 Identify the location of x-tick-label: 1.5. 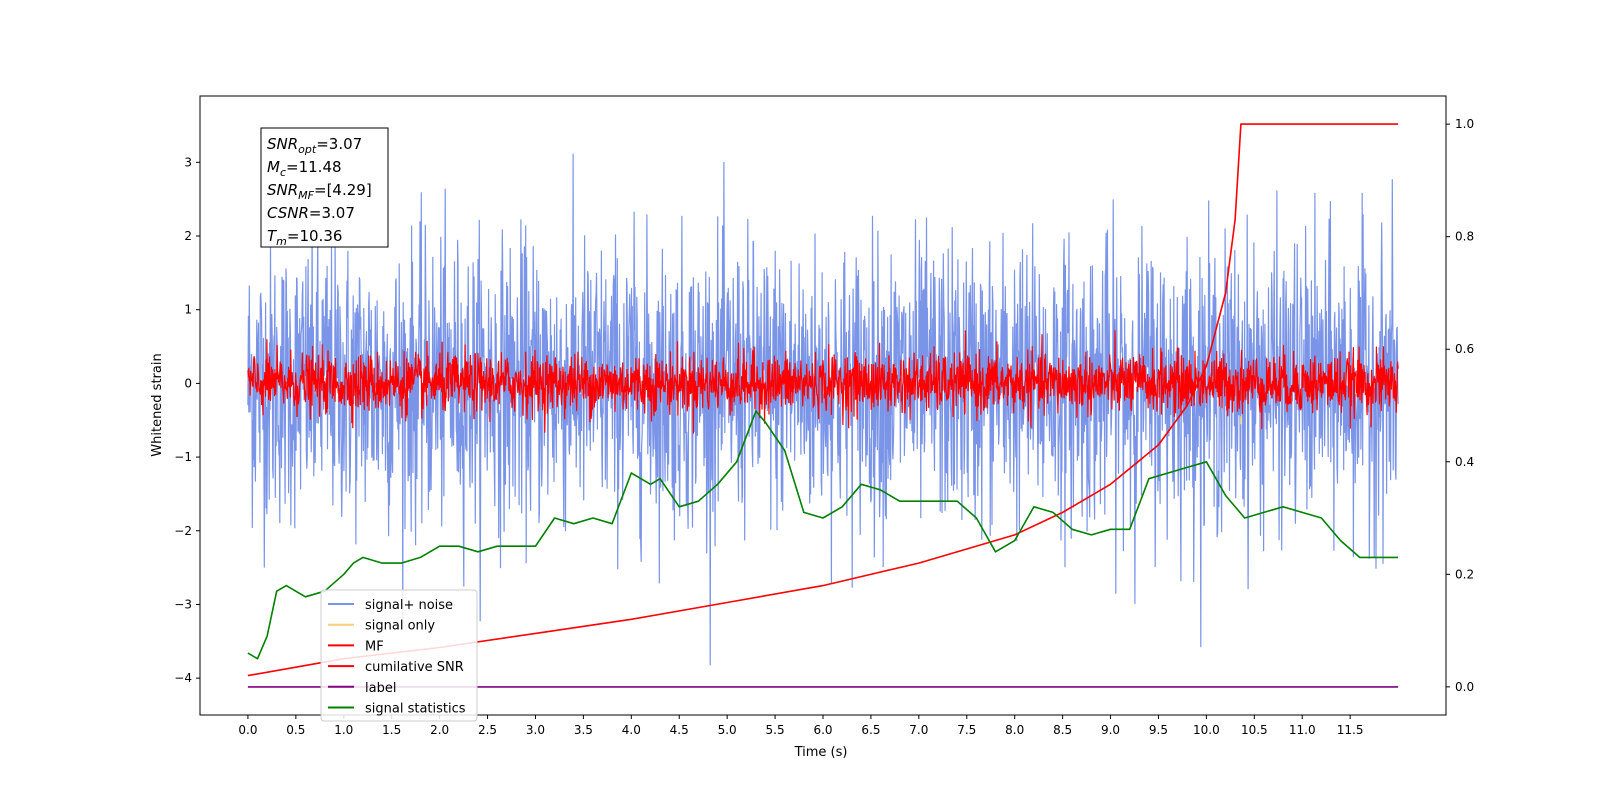
(391, 730).